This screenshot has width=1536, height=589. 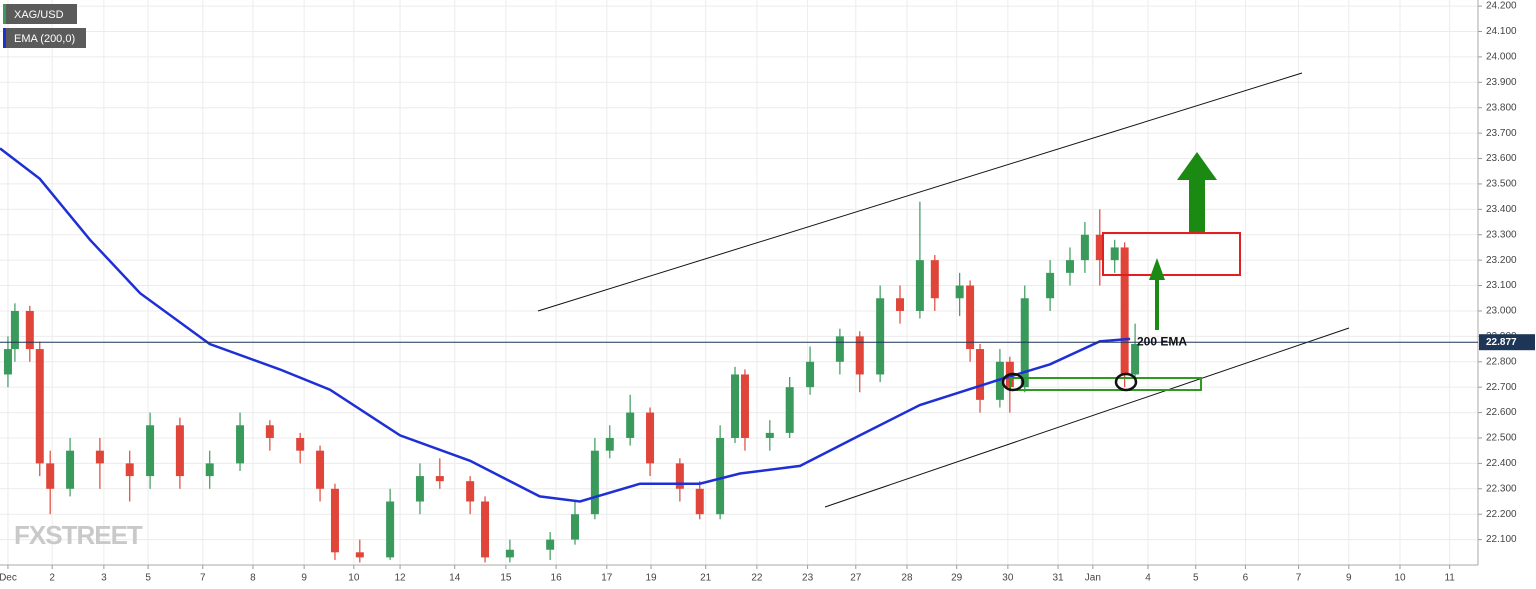 What do you see at coordinates (1013, 382) in the screenshot?
I see `circle-marker` at bounding box center [1013, 382].